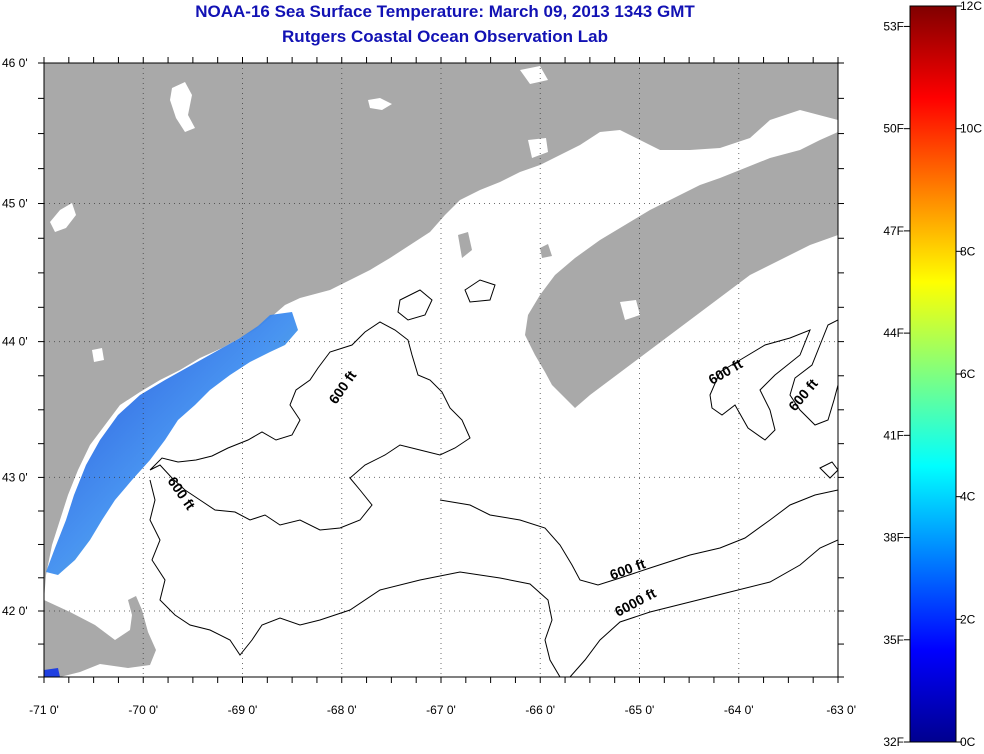 This screenshot has width=984, height=754. Describe the element at coordinates (893, 129) in the screenshot. I see `colorbar-f-label: 50F` at that location.